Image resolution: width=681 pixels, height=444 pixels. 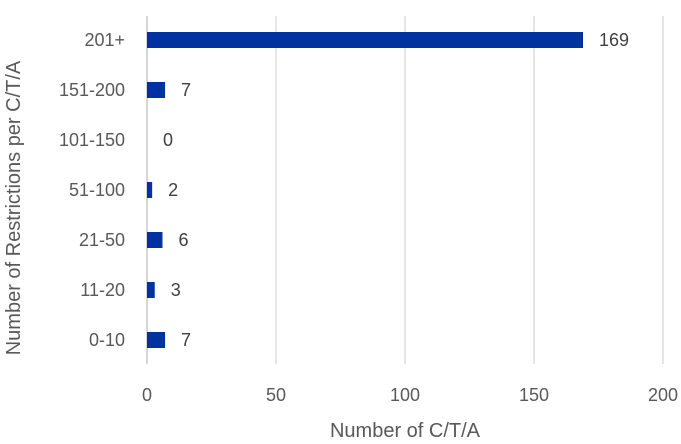 I want to click on data-label-21-50: 6, so click(x=183, y=240).